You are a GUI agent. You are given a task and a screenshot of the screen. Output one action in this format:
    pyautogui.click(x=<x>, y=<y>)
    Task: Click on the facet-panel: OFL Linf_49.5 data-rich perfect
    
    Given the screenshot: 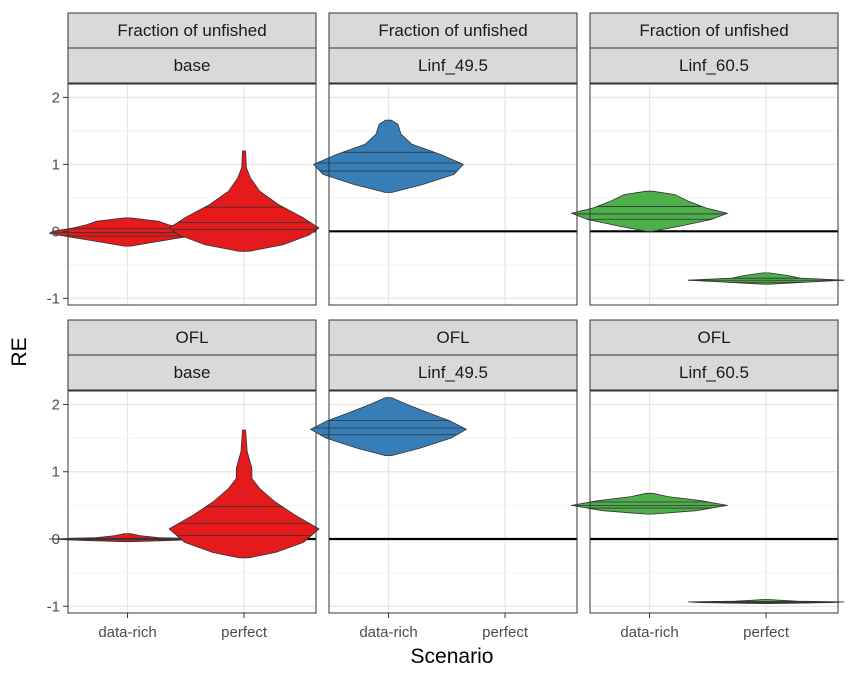 What is the action you would take?
    pyautogui.click(x=444, y=480)
    